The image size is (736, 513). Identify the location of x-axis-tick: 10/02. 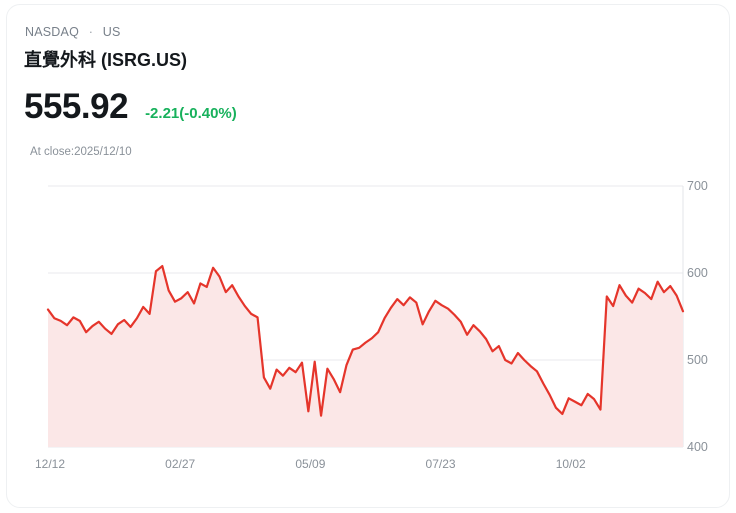
(570, 464).